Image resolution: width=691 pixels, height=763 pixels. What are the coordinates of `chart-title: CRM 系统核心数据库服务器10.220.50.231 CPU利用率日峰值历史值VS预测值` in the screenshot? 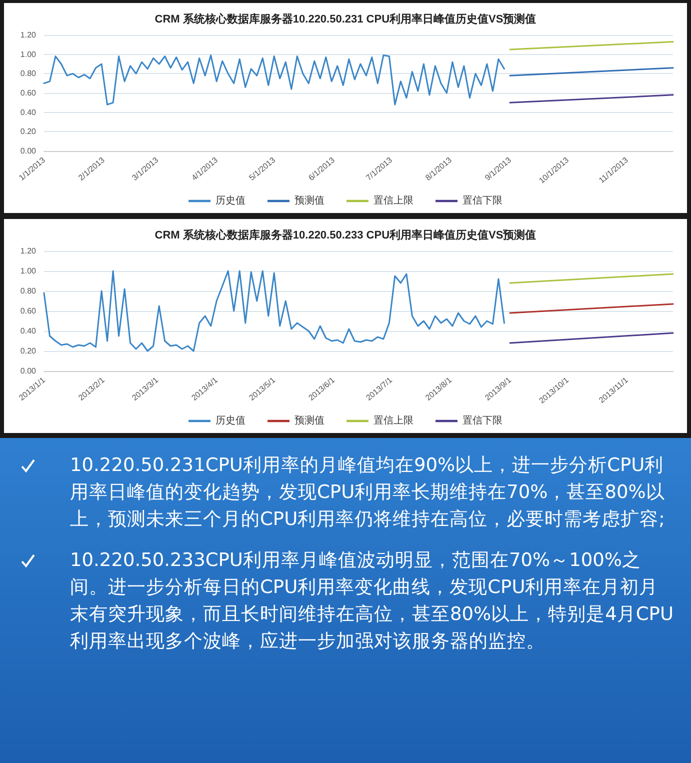 It's located at (345, 19).